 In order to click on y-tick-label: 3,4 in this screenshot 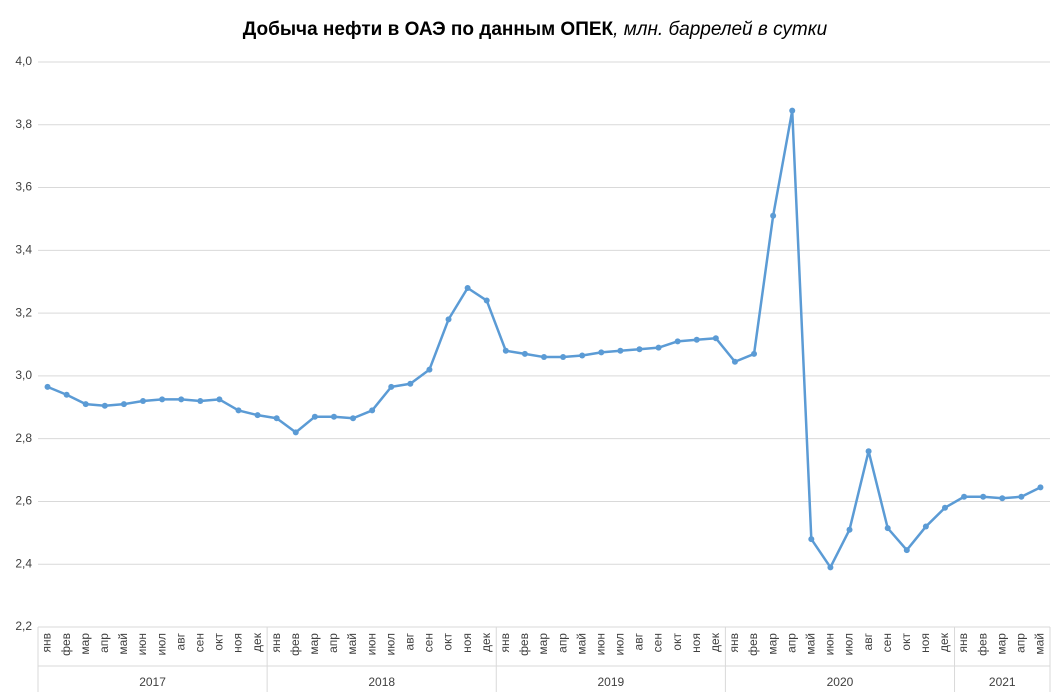, I will do `click(23, 250)`.